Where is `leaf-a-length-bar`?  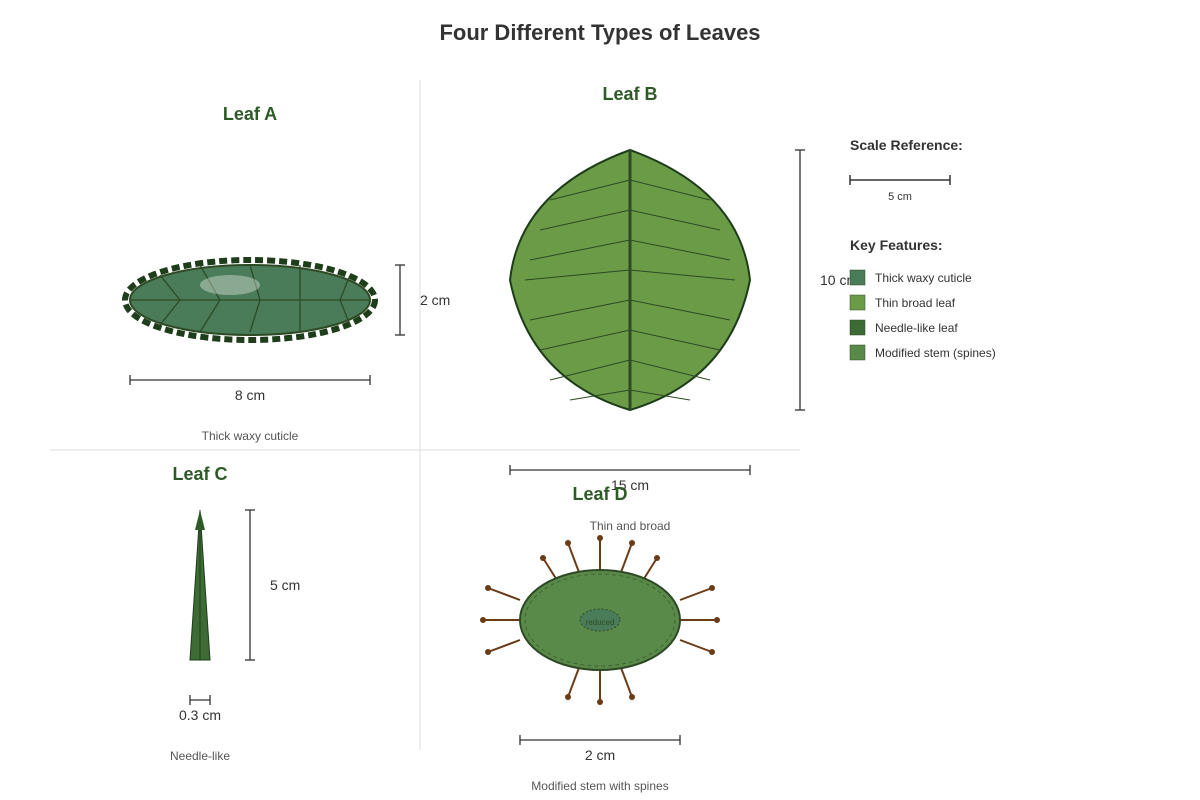
leaf-a-length-bar is located at coordinates (250, 380).